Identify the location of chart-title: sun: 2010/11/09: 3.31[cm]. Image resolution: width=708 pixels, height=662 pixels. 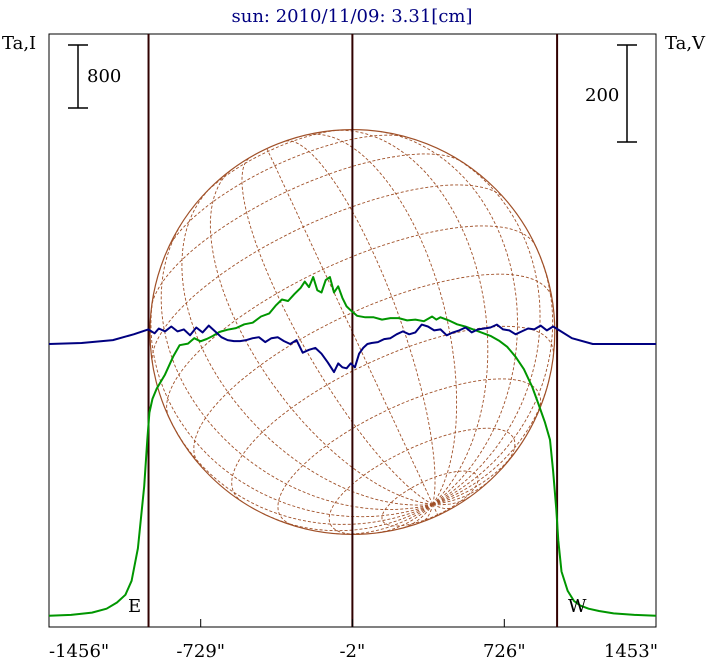
(351, 16).